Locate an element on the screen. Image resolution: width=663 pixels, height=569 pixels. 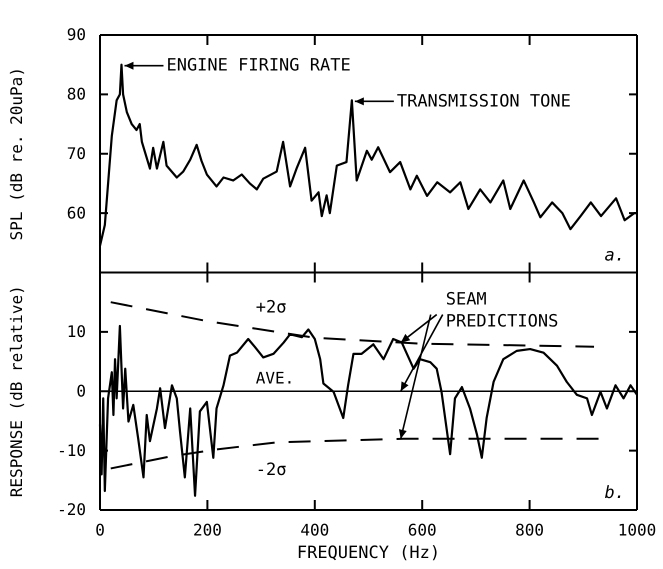
x-tick-label: 800 is located at coordinates (529, 530).